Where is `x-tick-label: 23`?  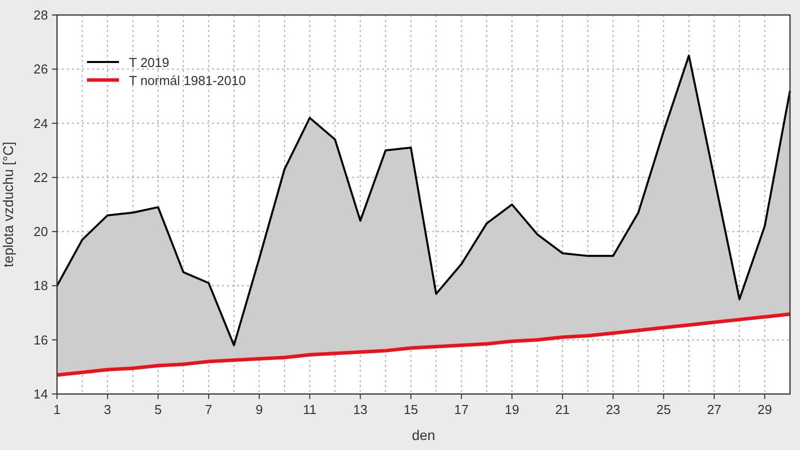 x-tick-label: 23 is located at coordinates (613, 409).